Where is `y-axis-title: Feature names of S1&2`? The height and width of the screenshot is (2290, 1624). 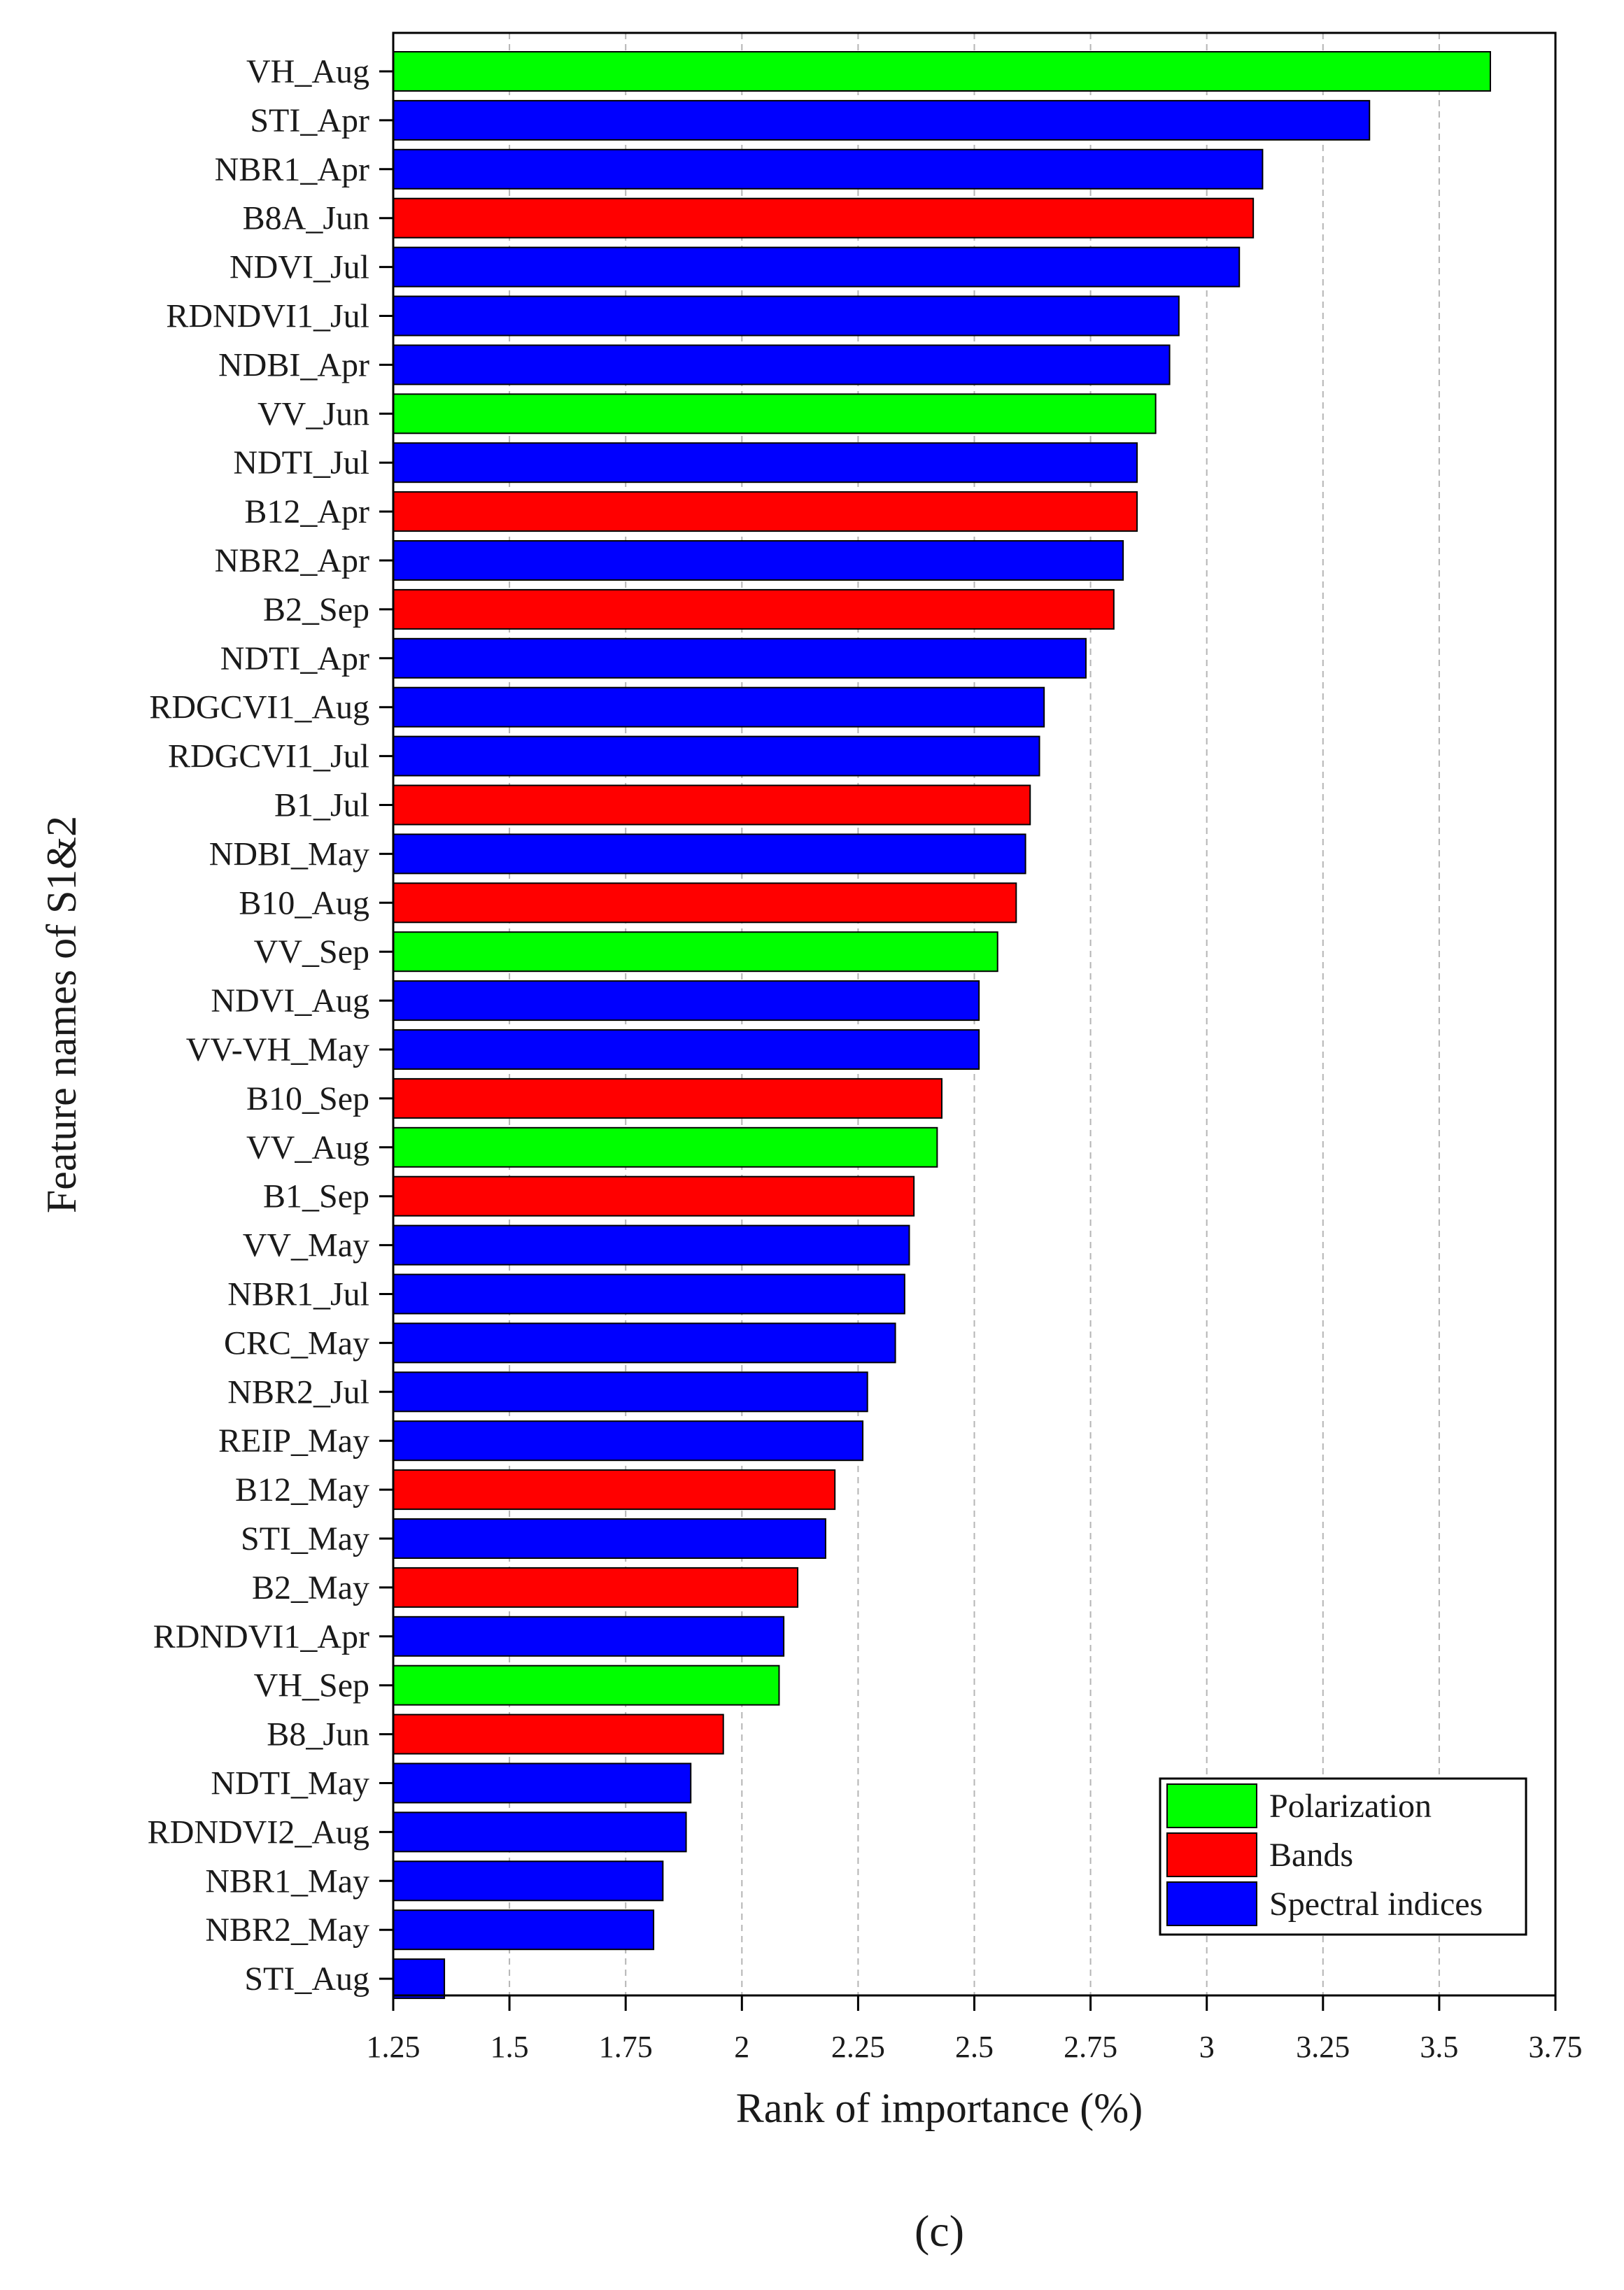
y-axis-title: Feature names of S1&2 is located at coordinates (61, 1014).